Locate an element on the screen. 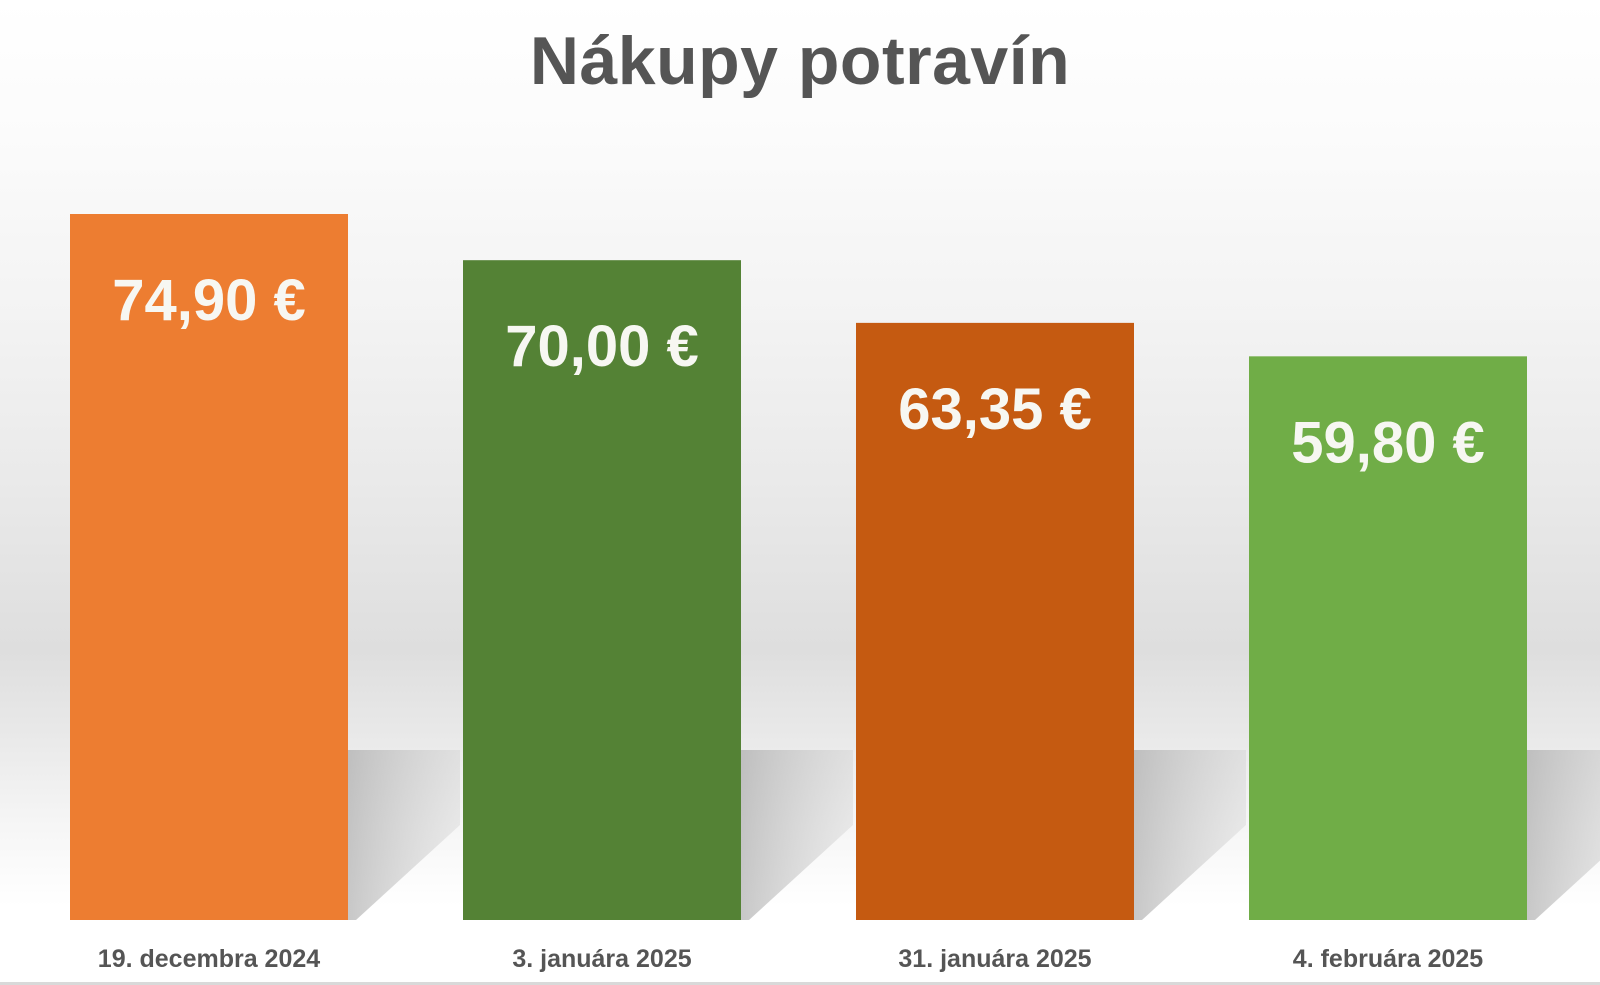 The width and height of the screenshot is (1600, 985). category-label: 31. januára 2025 is located at coordinates (994, 959).